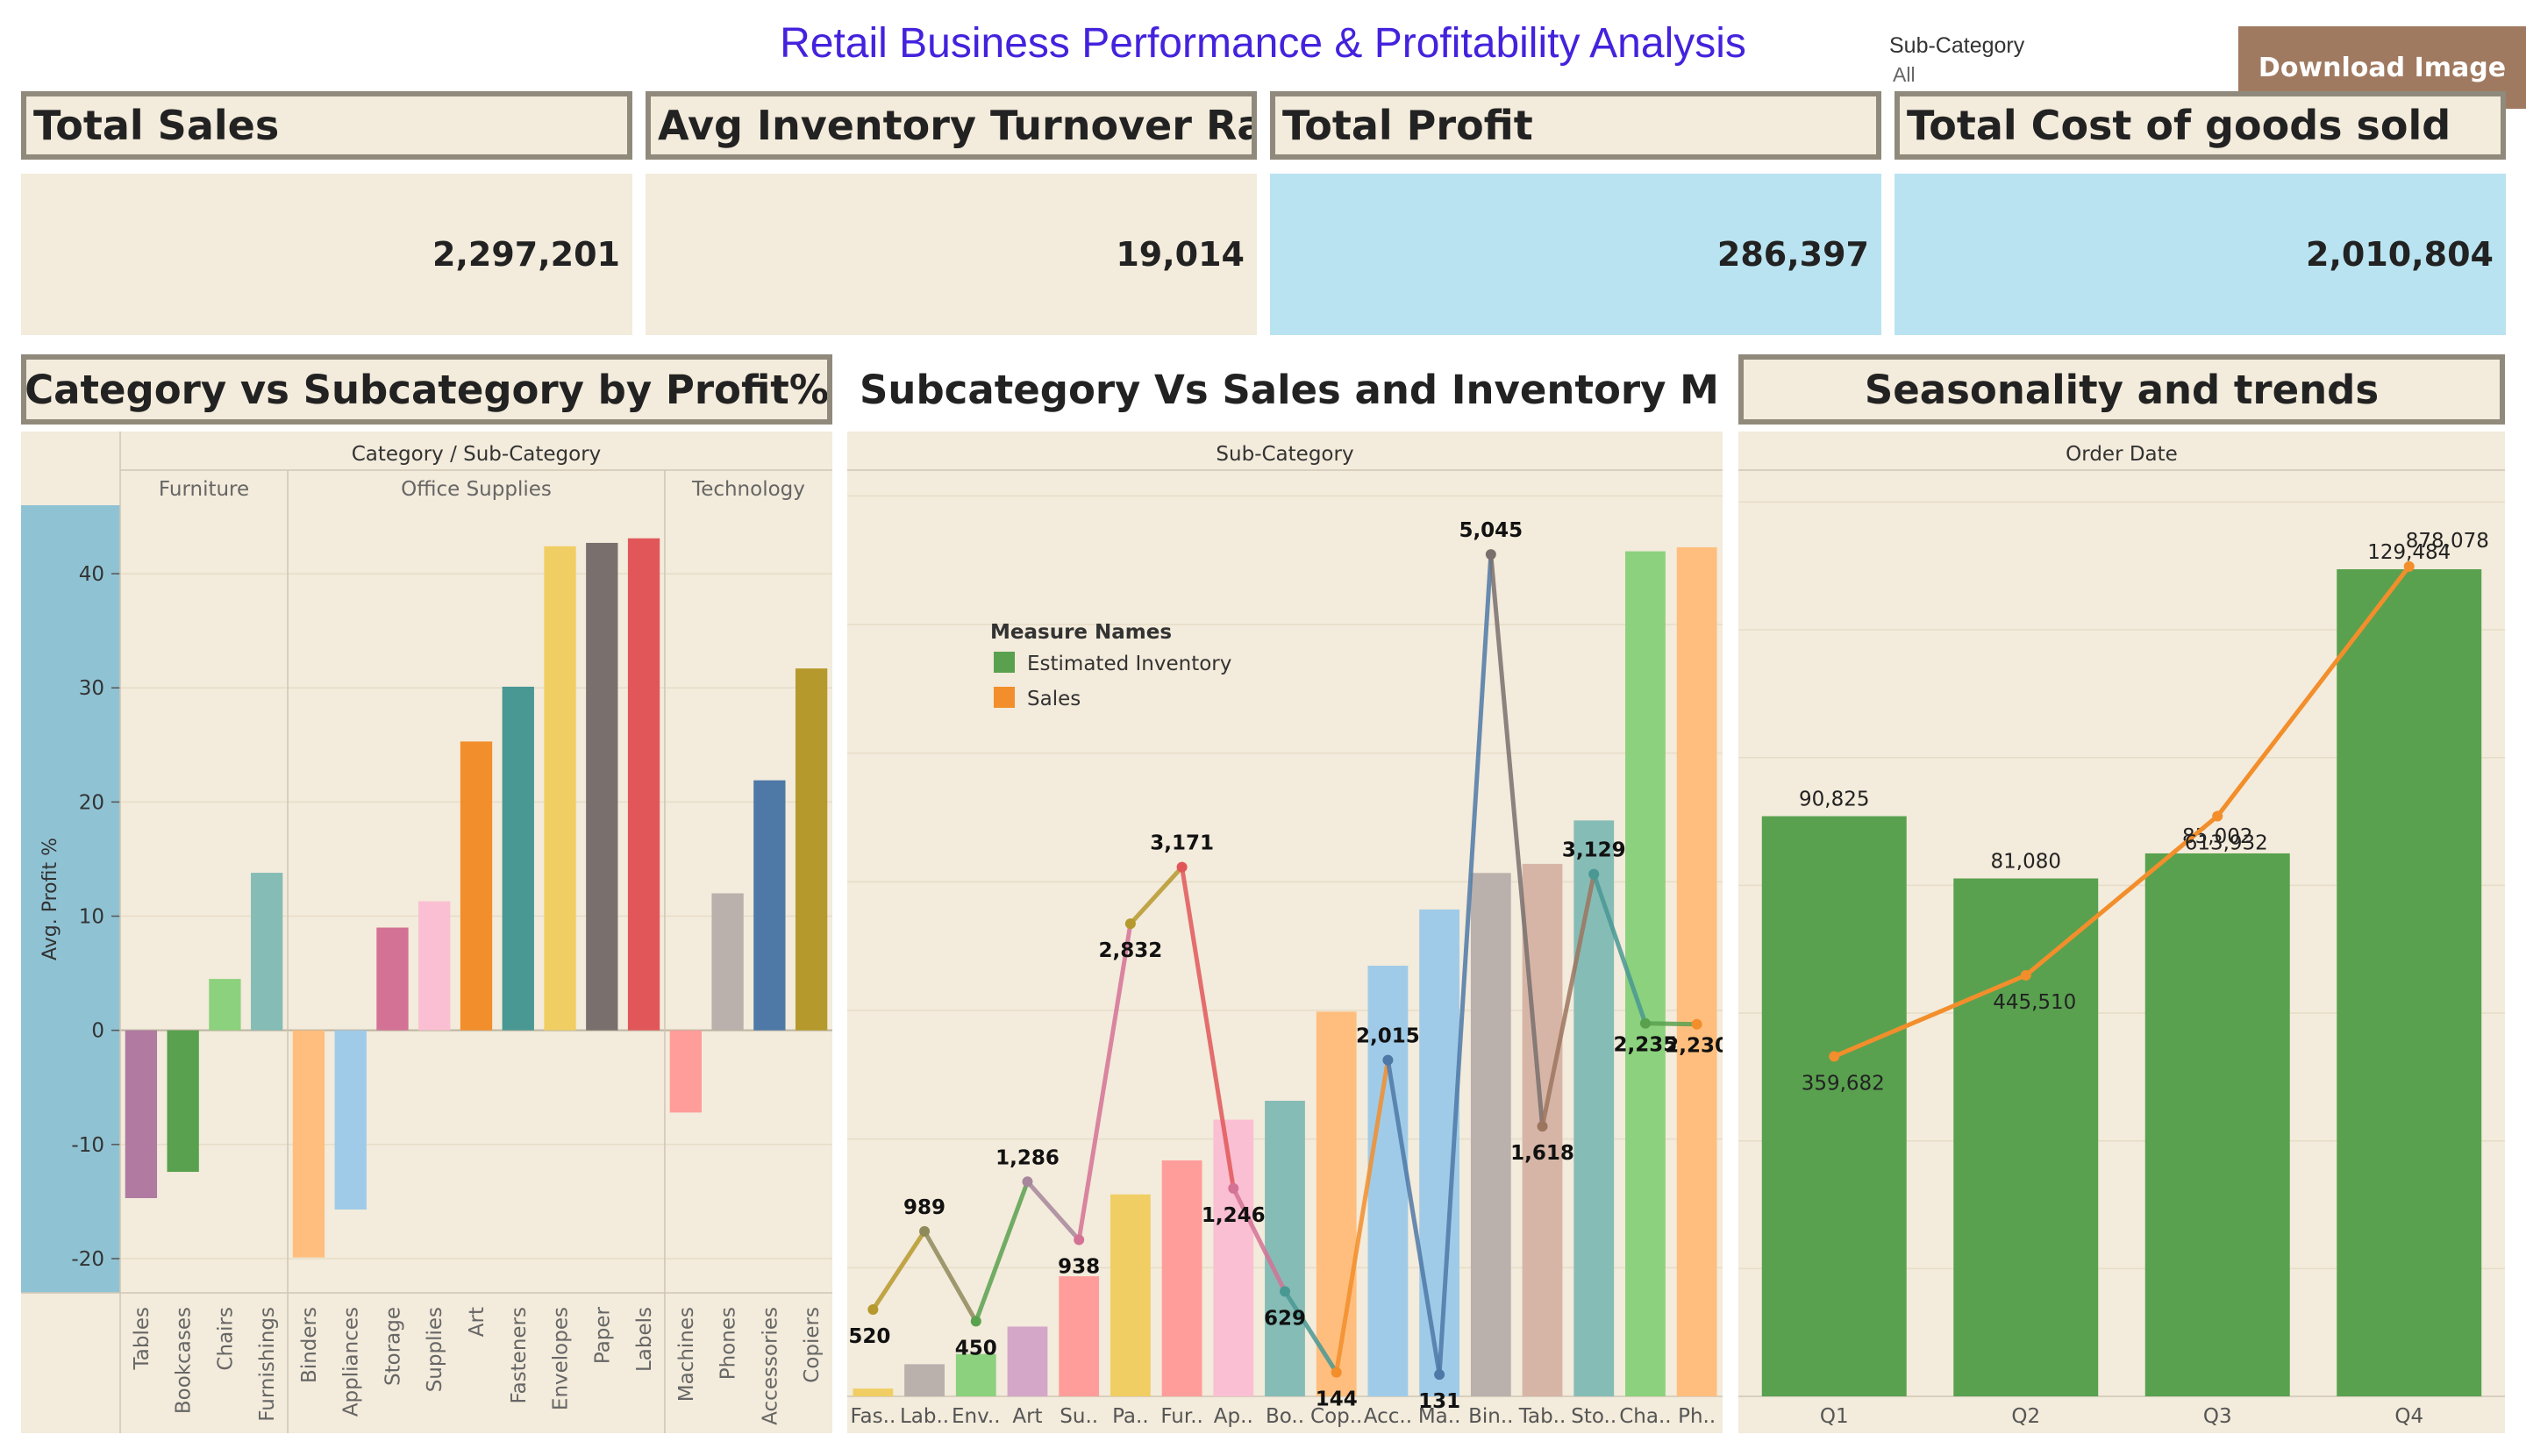  I want to click on x-tick-label: Chairs, so click(225, 1339).